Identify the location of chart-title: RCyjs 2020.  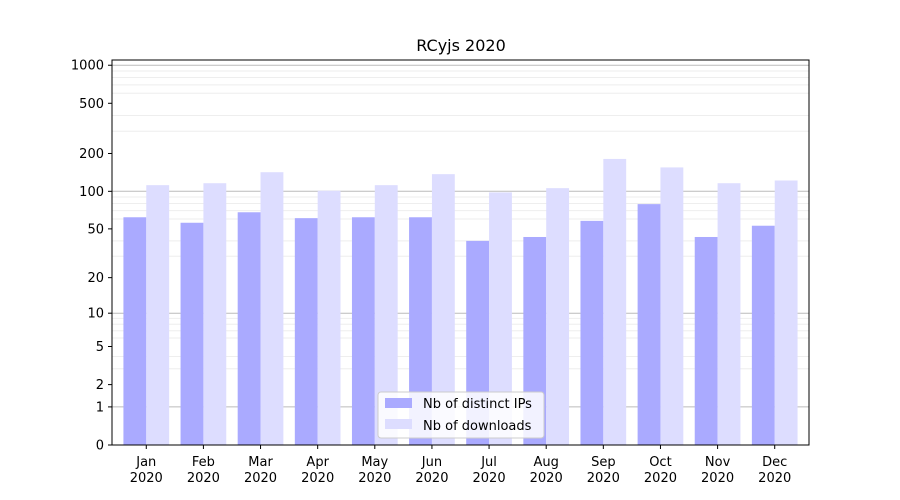
(461, 45).